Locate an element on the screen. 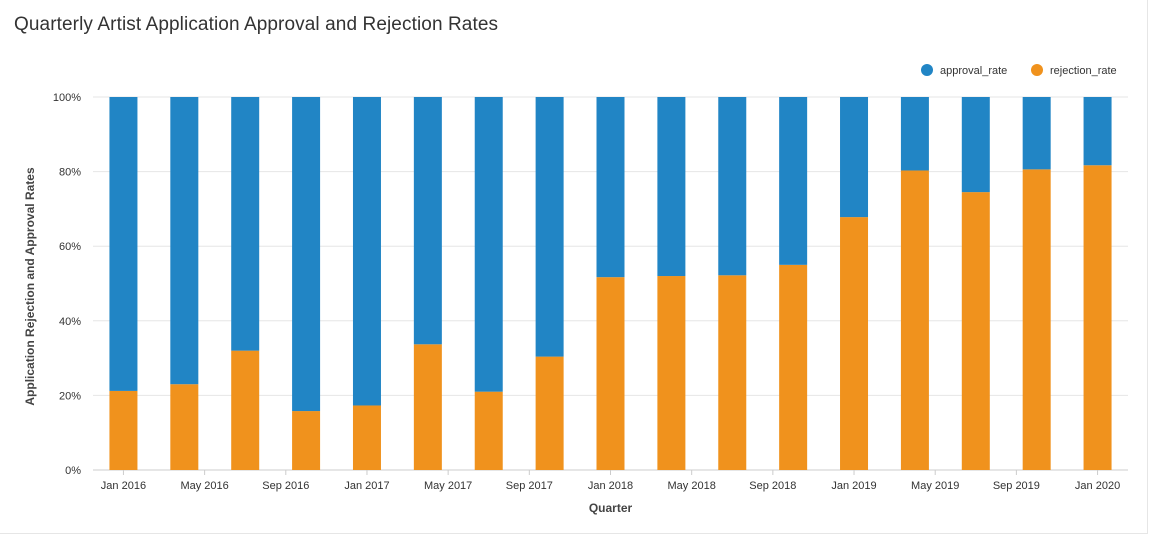 Image resolution: width=1150 pixels, height=536 pixels. x-tick-label: May 2018 is located at coordinates (692, 486).